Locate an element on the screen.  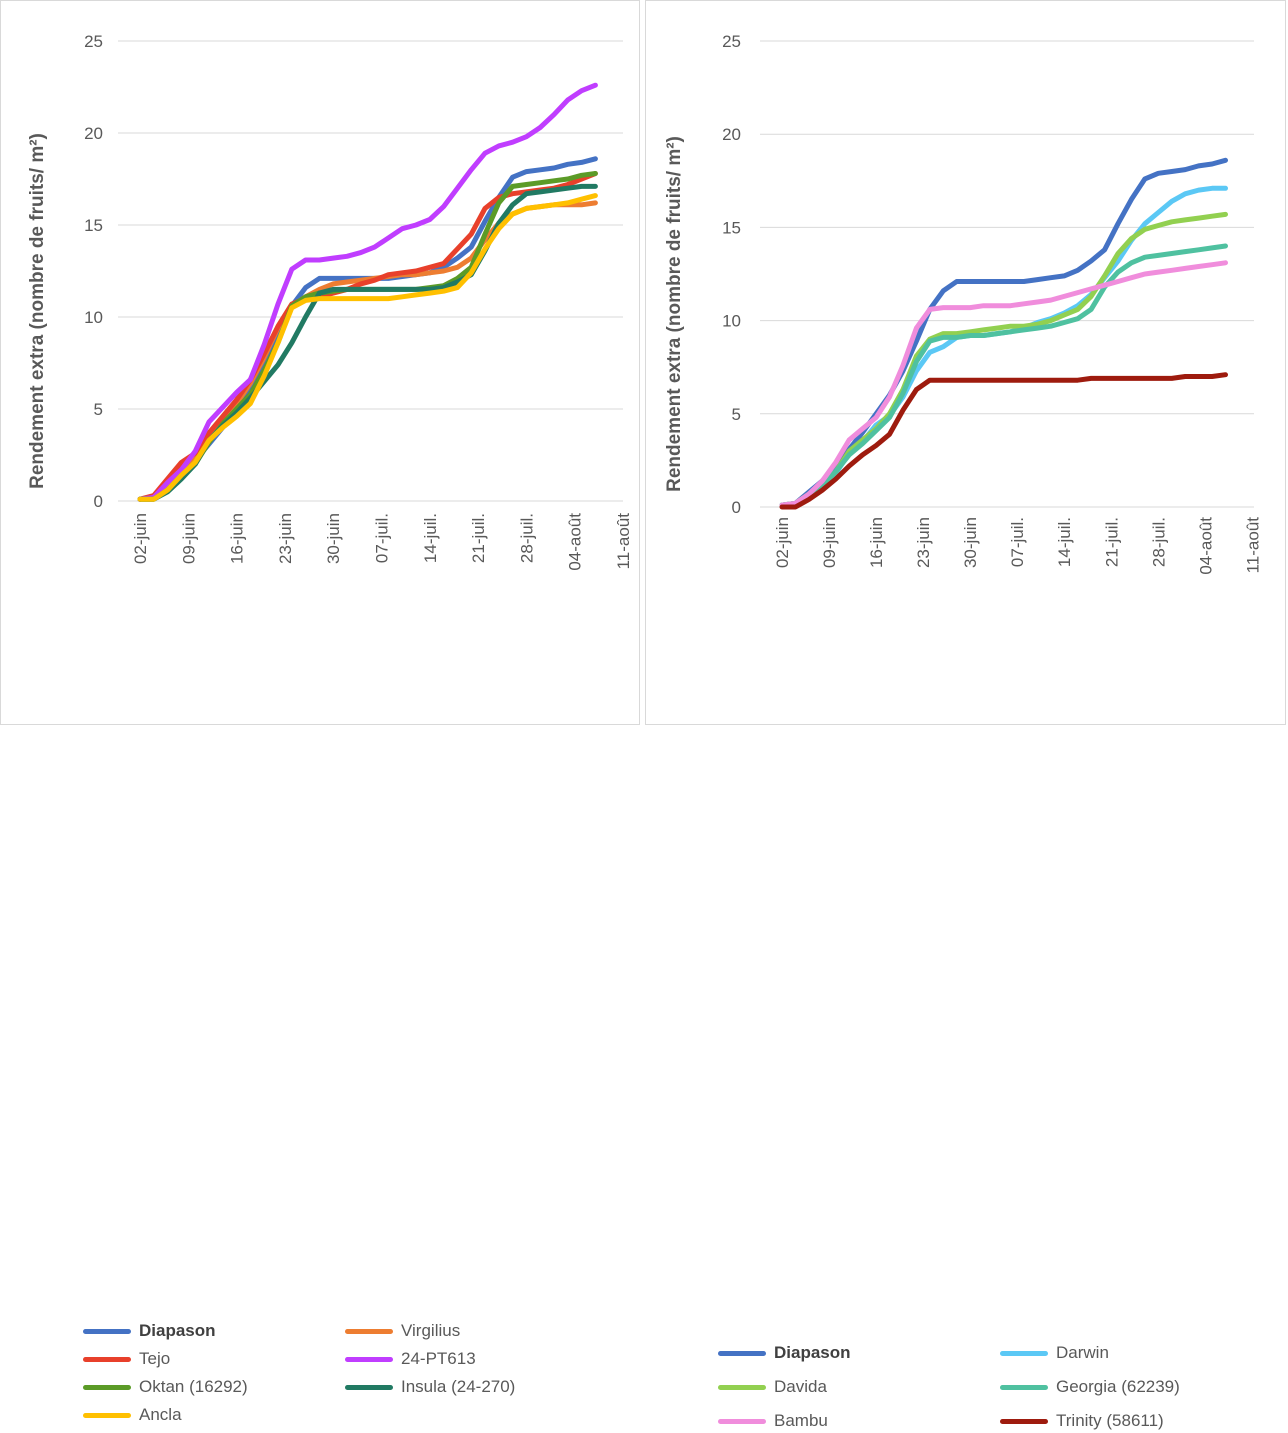
series-line-tejo is located at coordinates (367, 336).